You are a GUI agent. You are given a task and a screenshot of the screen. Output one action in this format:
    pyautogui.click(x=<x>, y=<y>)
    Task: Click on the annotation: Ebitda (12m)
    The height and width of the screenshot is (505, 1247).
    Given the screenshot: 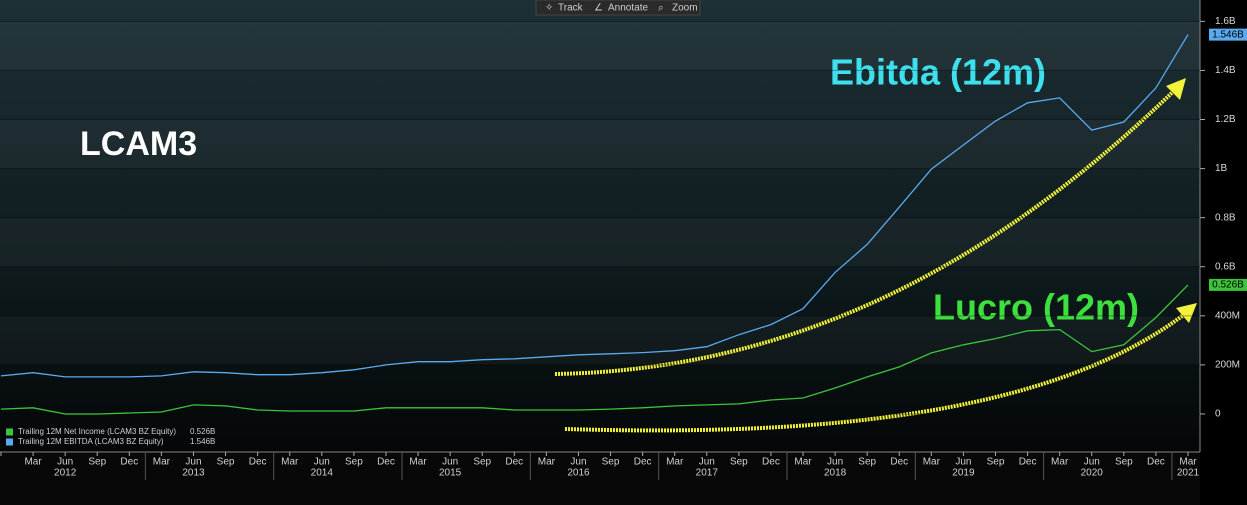 What is the action you would take?
    pyautogui.click(x=938, y=72)
    